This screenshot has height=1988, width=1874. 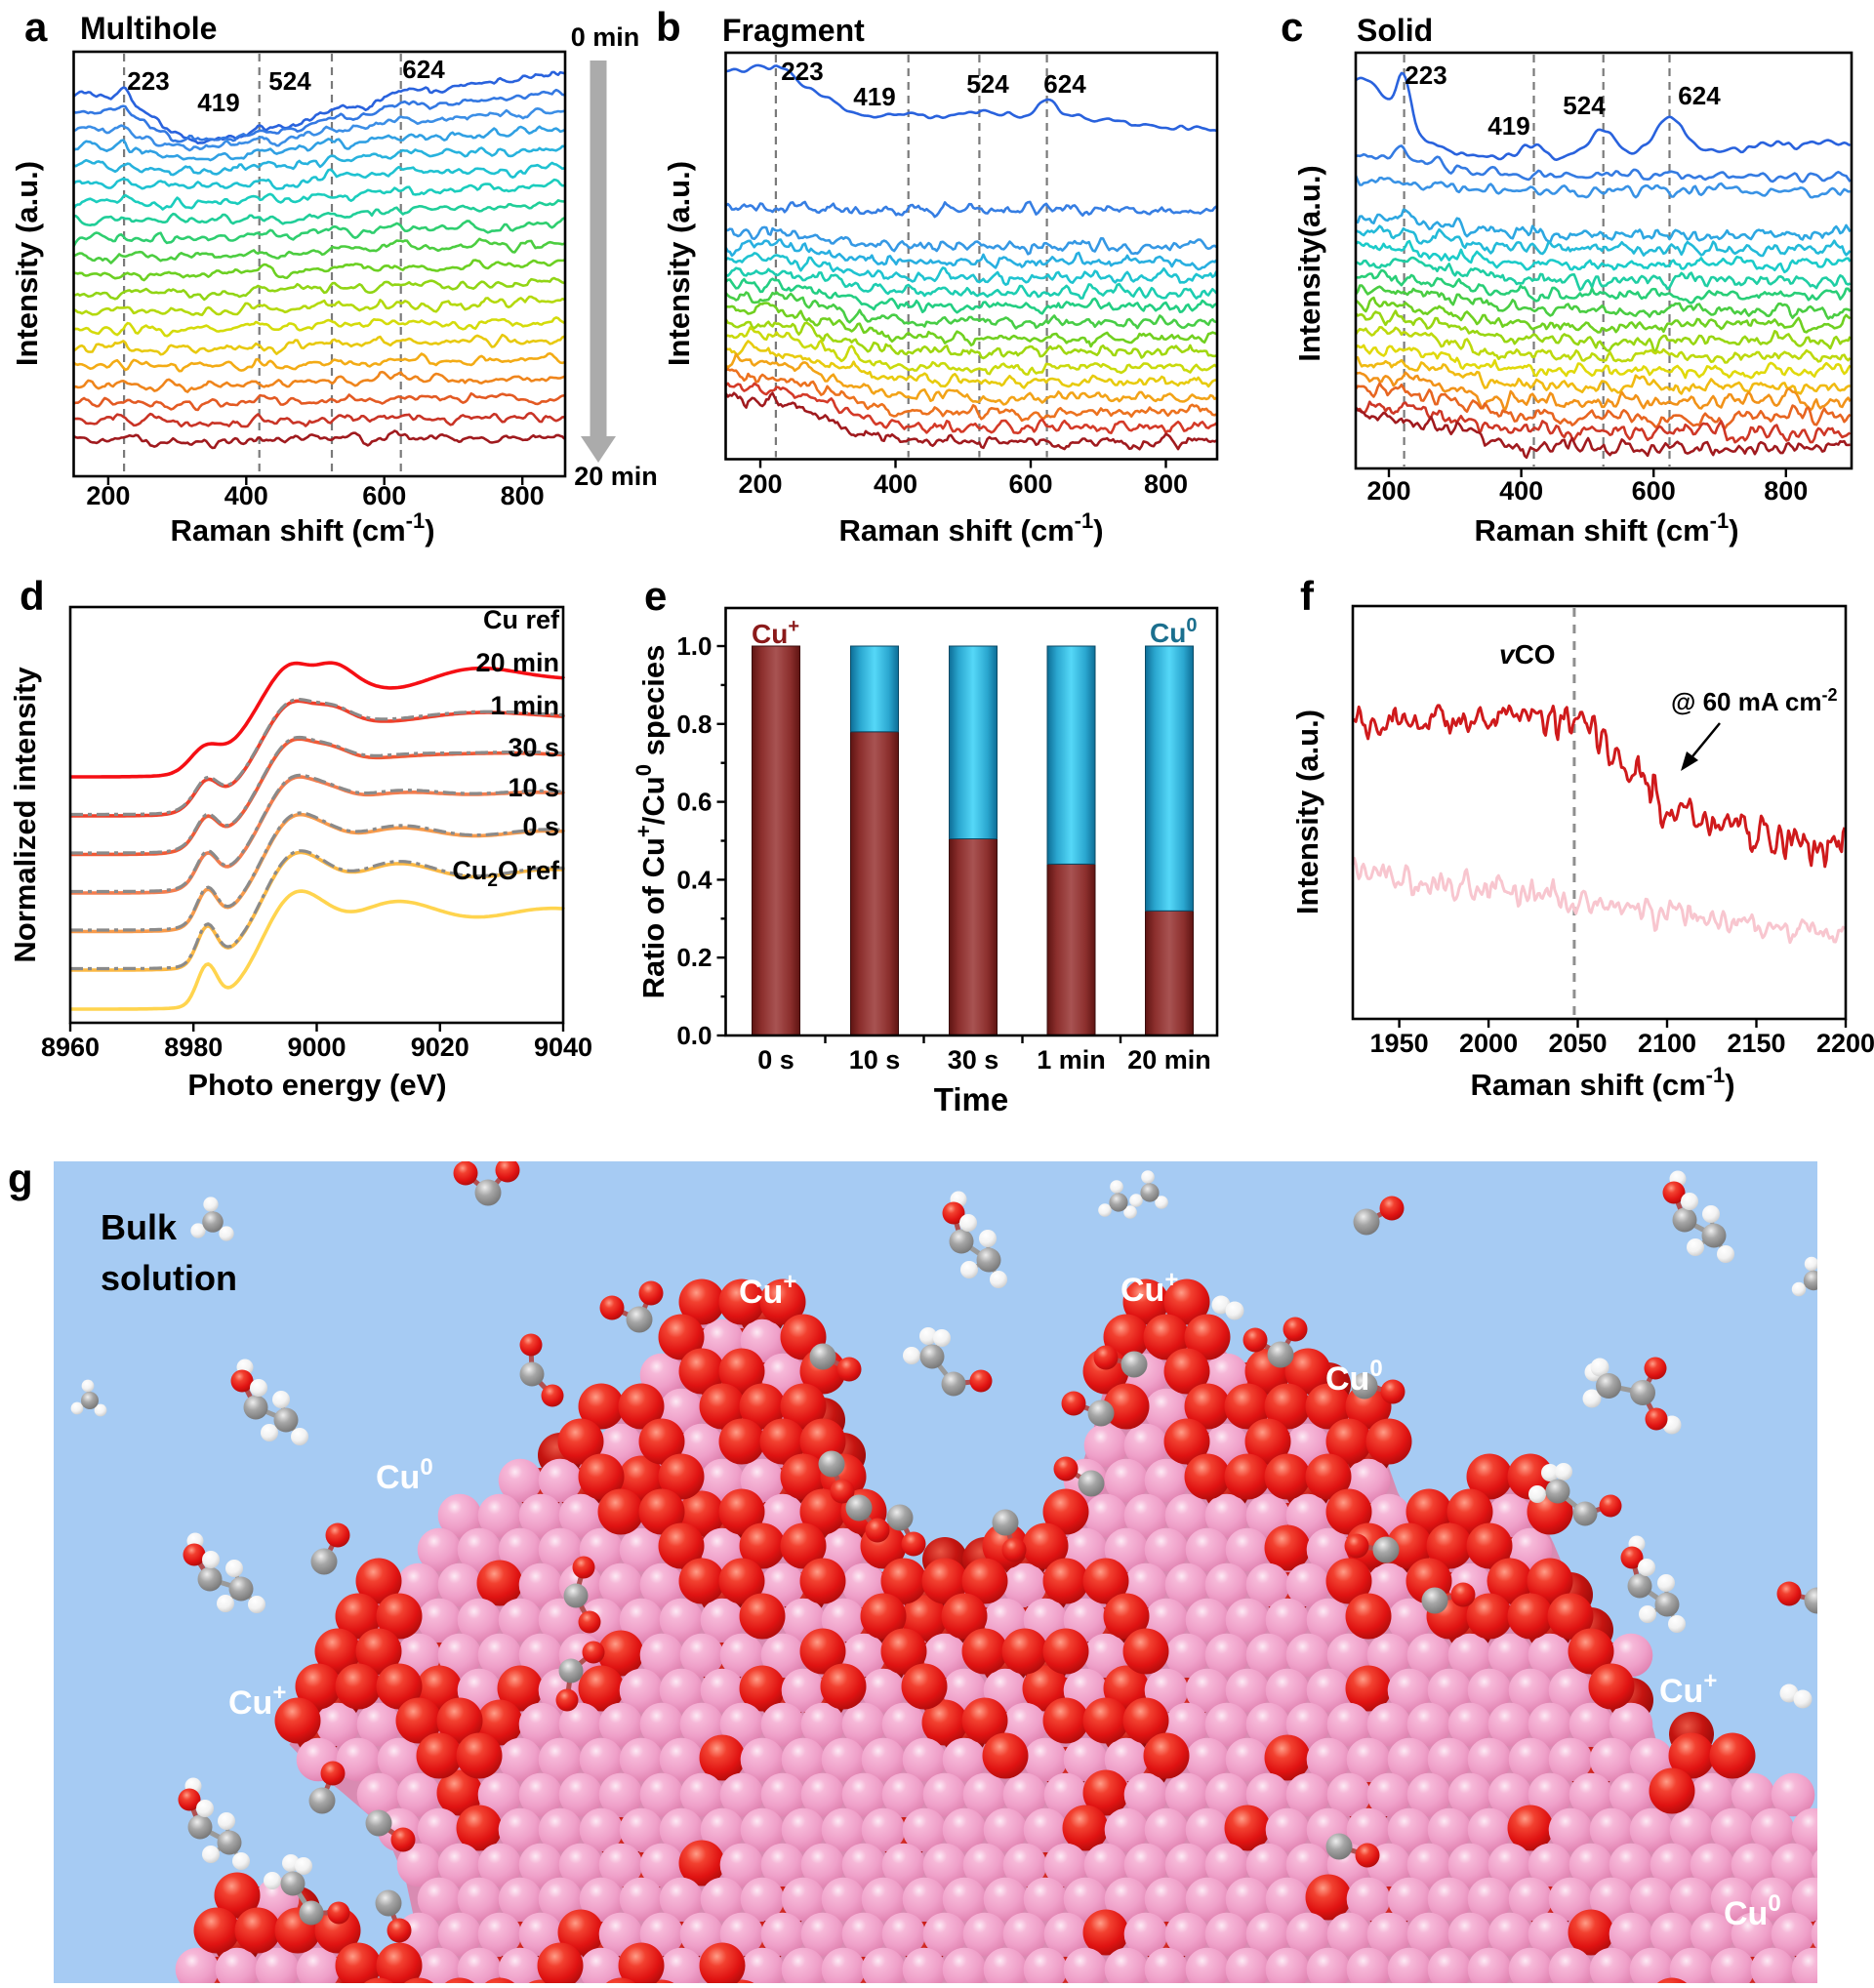 What do you see at coordinates (169, 1278) in the screenshot?
I see `svg-text: solution` at bounding box center [169, 1278].